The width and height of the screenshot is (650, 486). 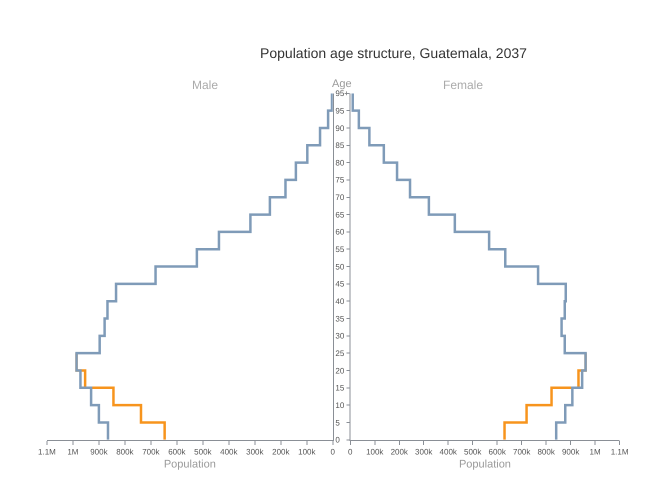 What do you see at coordinates (394, 53) in the screenshot?
I see `text: Population age structure, Guatemala, 2037` at bounding box center [394, 53].